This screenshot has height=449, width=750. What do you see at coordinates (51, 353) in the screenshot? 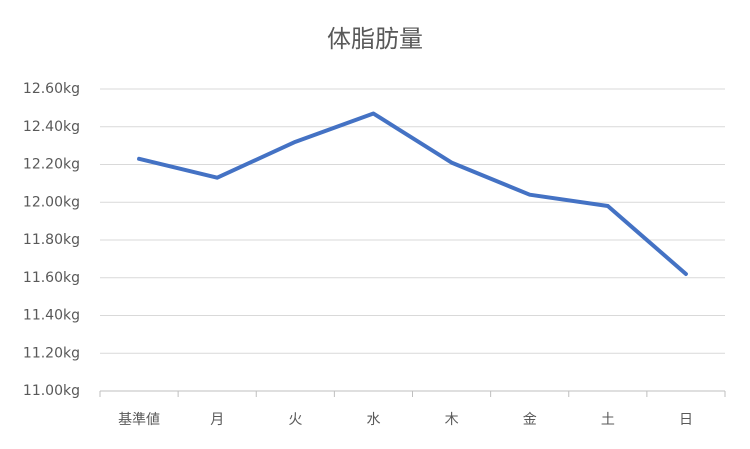
I see `y-tick-label: 11.20kg` at bounding box center [51, 353].